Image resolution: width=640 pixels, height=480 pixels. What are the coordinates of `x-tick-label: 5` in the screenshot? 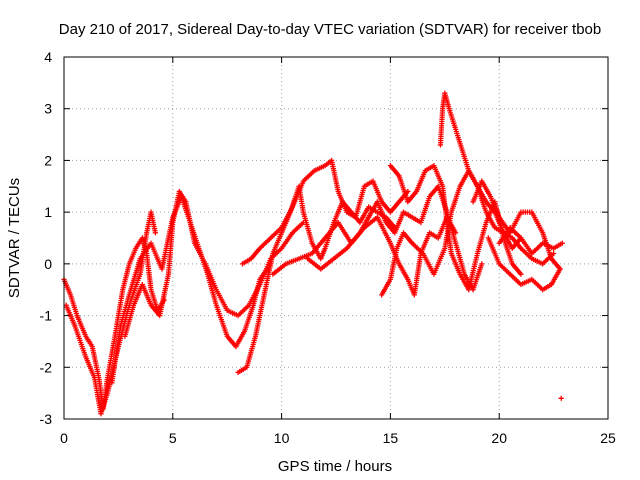 It's located at (173, 438).